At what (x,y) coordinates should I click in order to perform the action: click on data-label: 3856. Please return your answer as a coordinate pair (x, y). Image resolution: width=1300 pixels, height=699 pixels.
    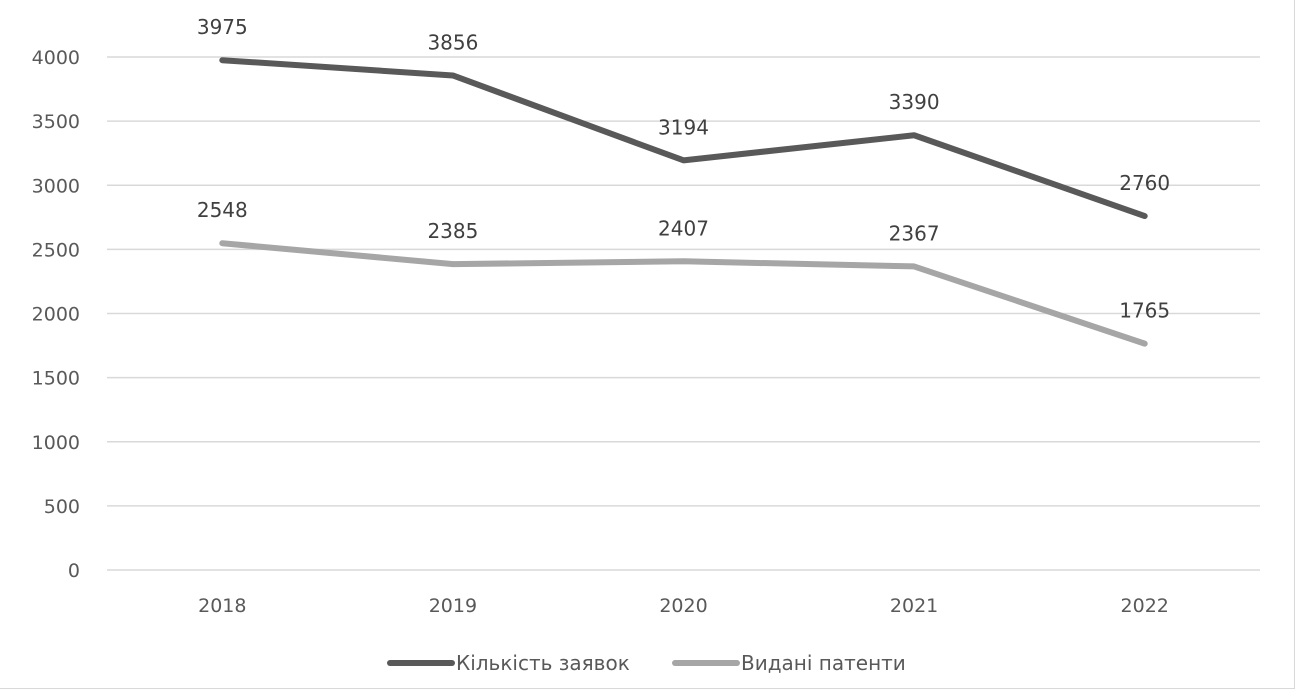
    Looking at the image, I should click on (452, 42).